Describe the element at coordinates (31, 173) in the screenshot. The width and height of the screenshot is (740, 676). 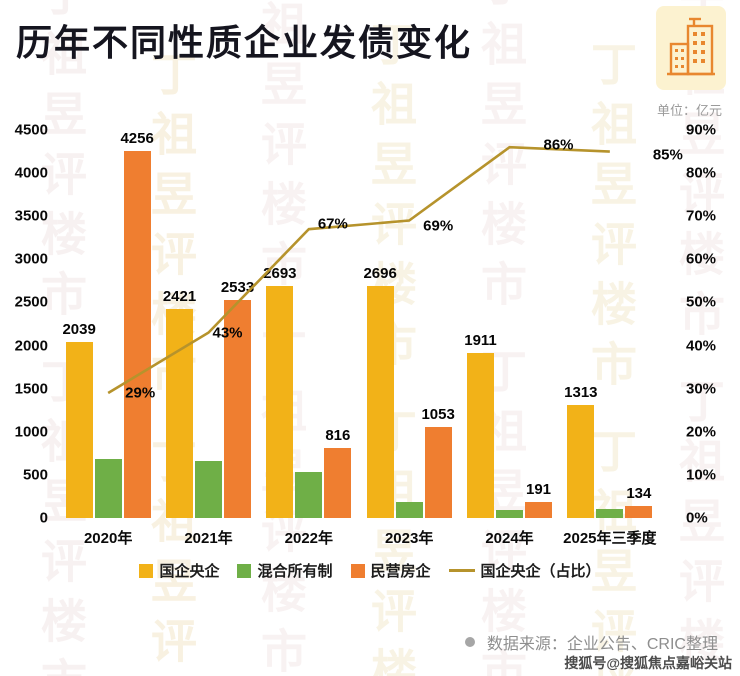
I see `y-axis-tick: 4000` at that location.